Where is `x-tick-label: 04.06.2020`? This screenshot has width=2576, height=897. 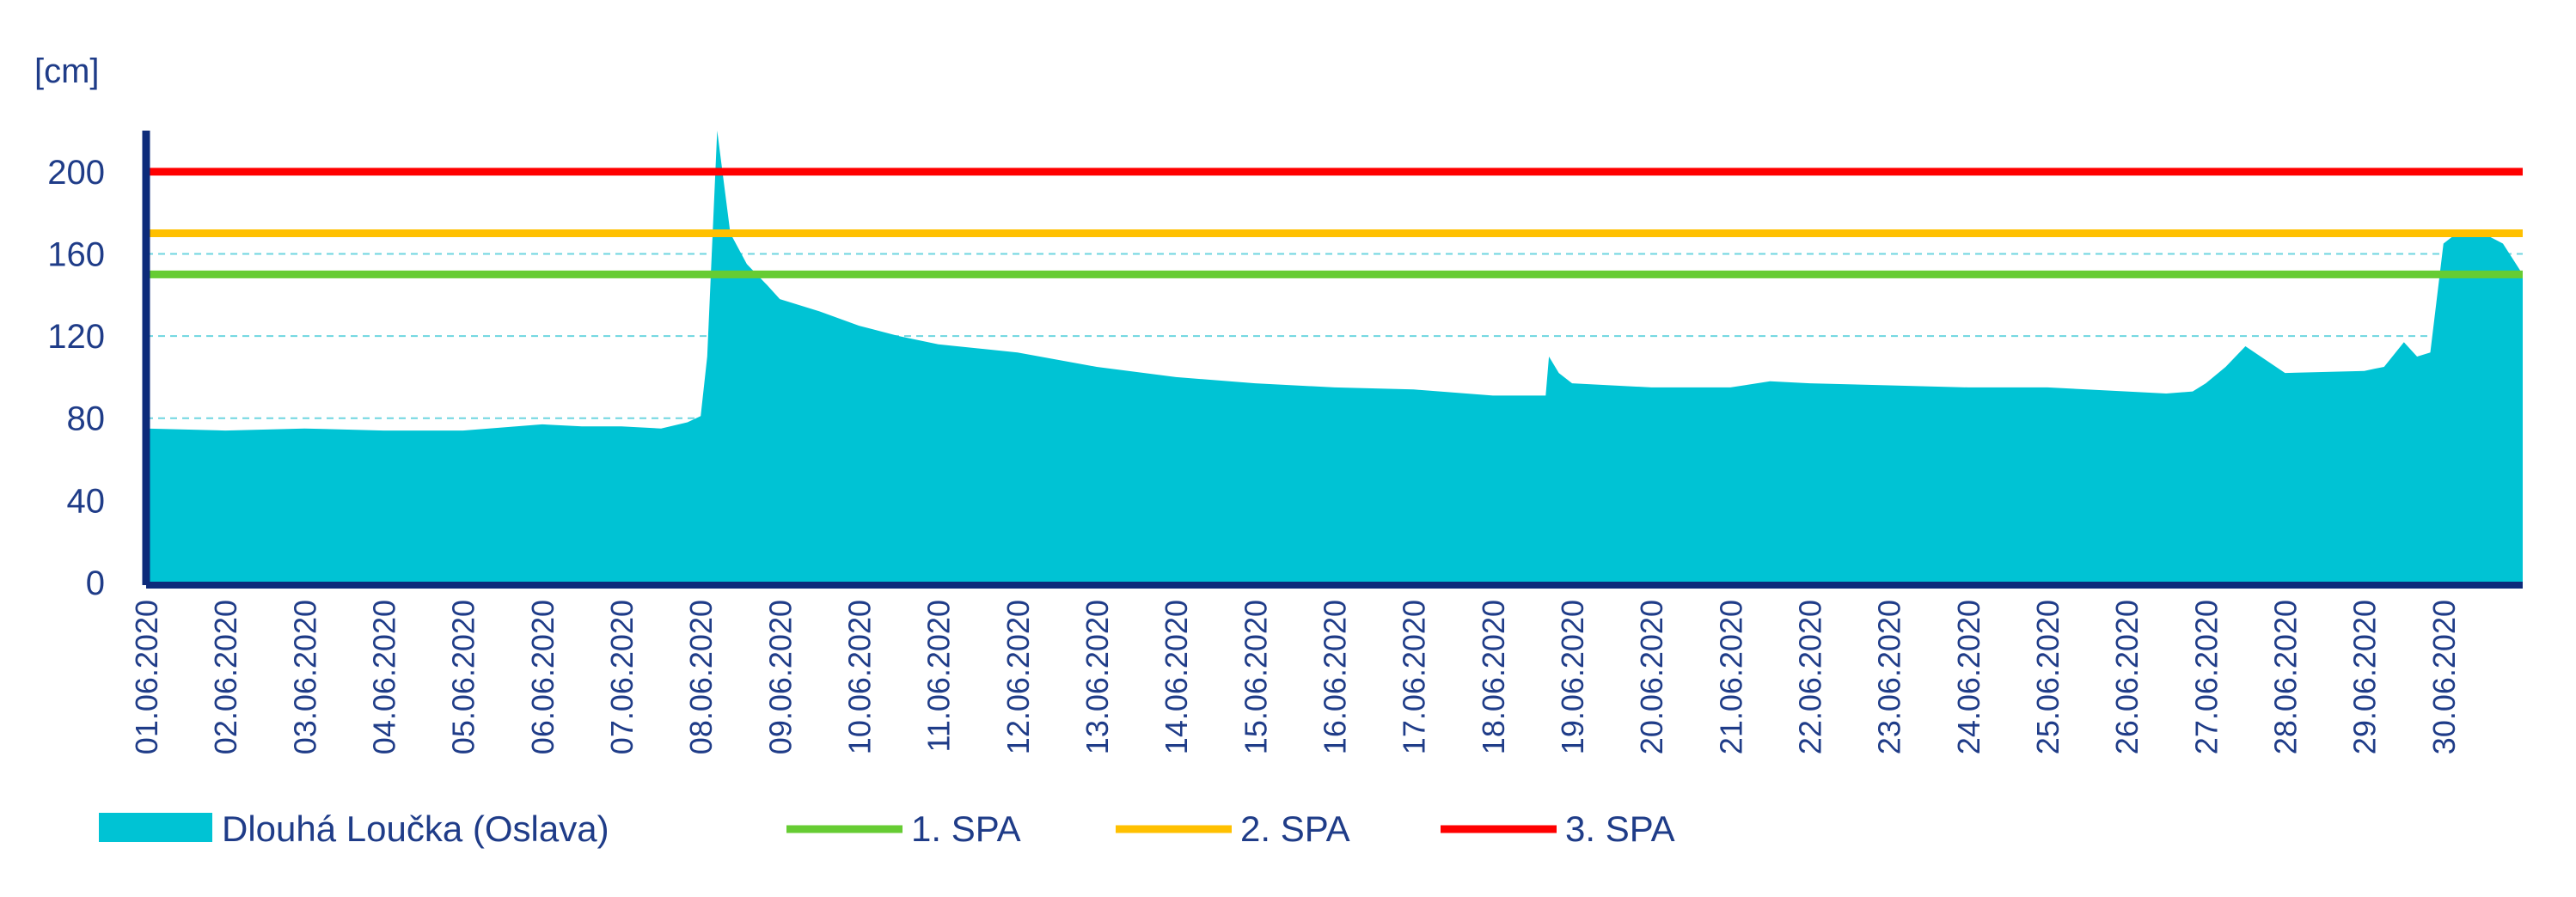
x-tick-label: 04.06.2020 is located at coordinates (384, 677).